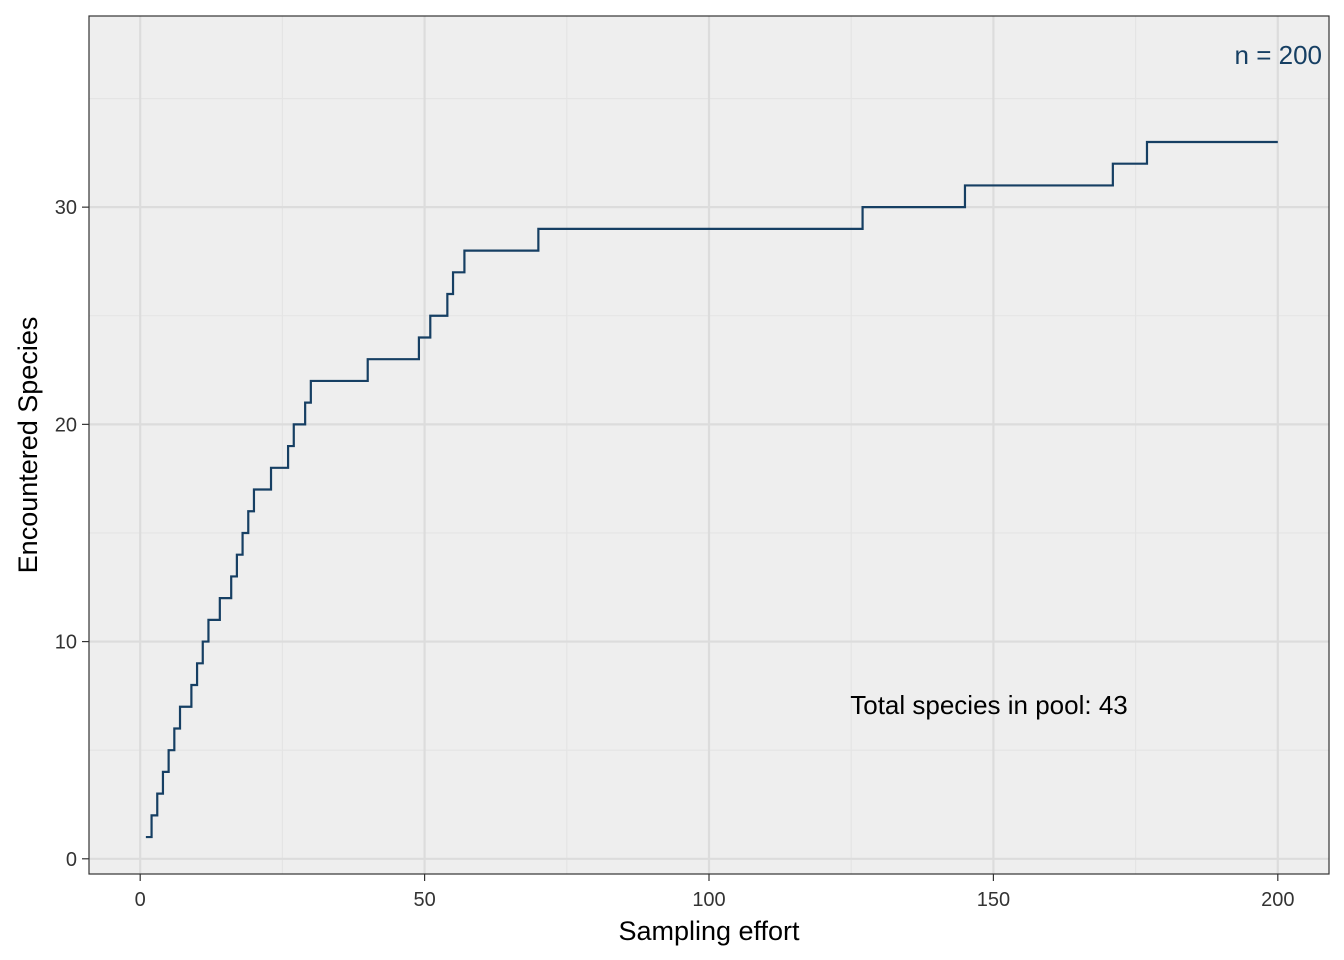  I want to click on x-axis-label: Sampling effort, so click(709, 931).